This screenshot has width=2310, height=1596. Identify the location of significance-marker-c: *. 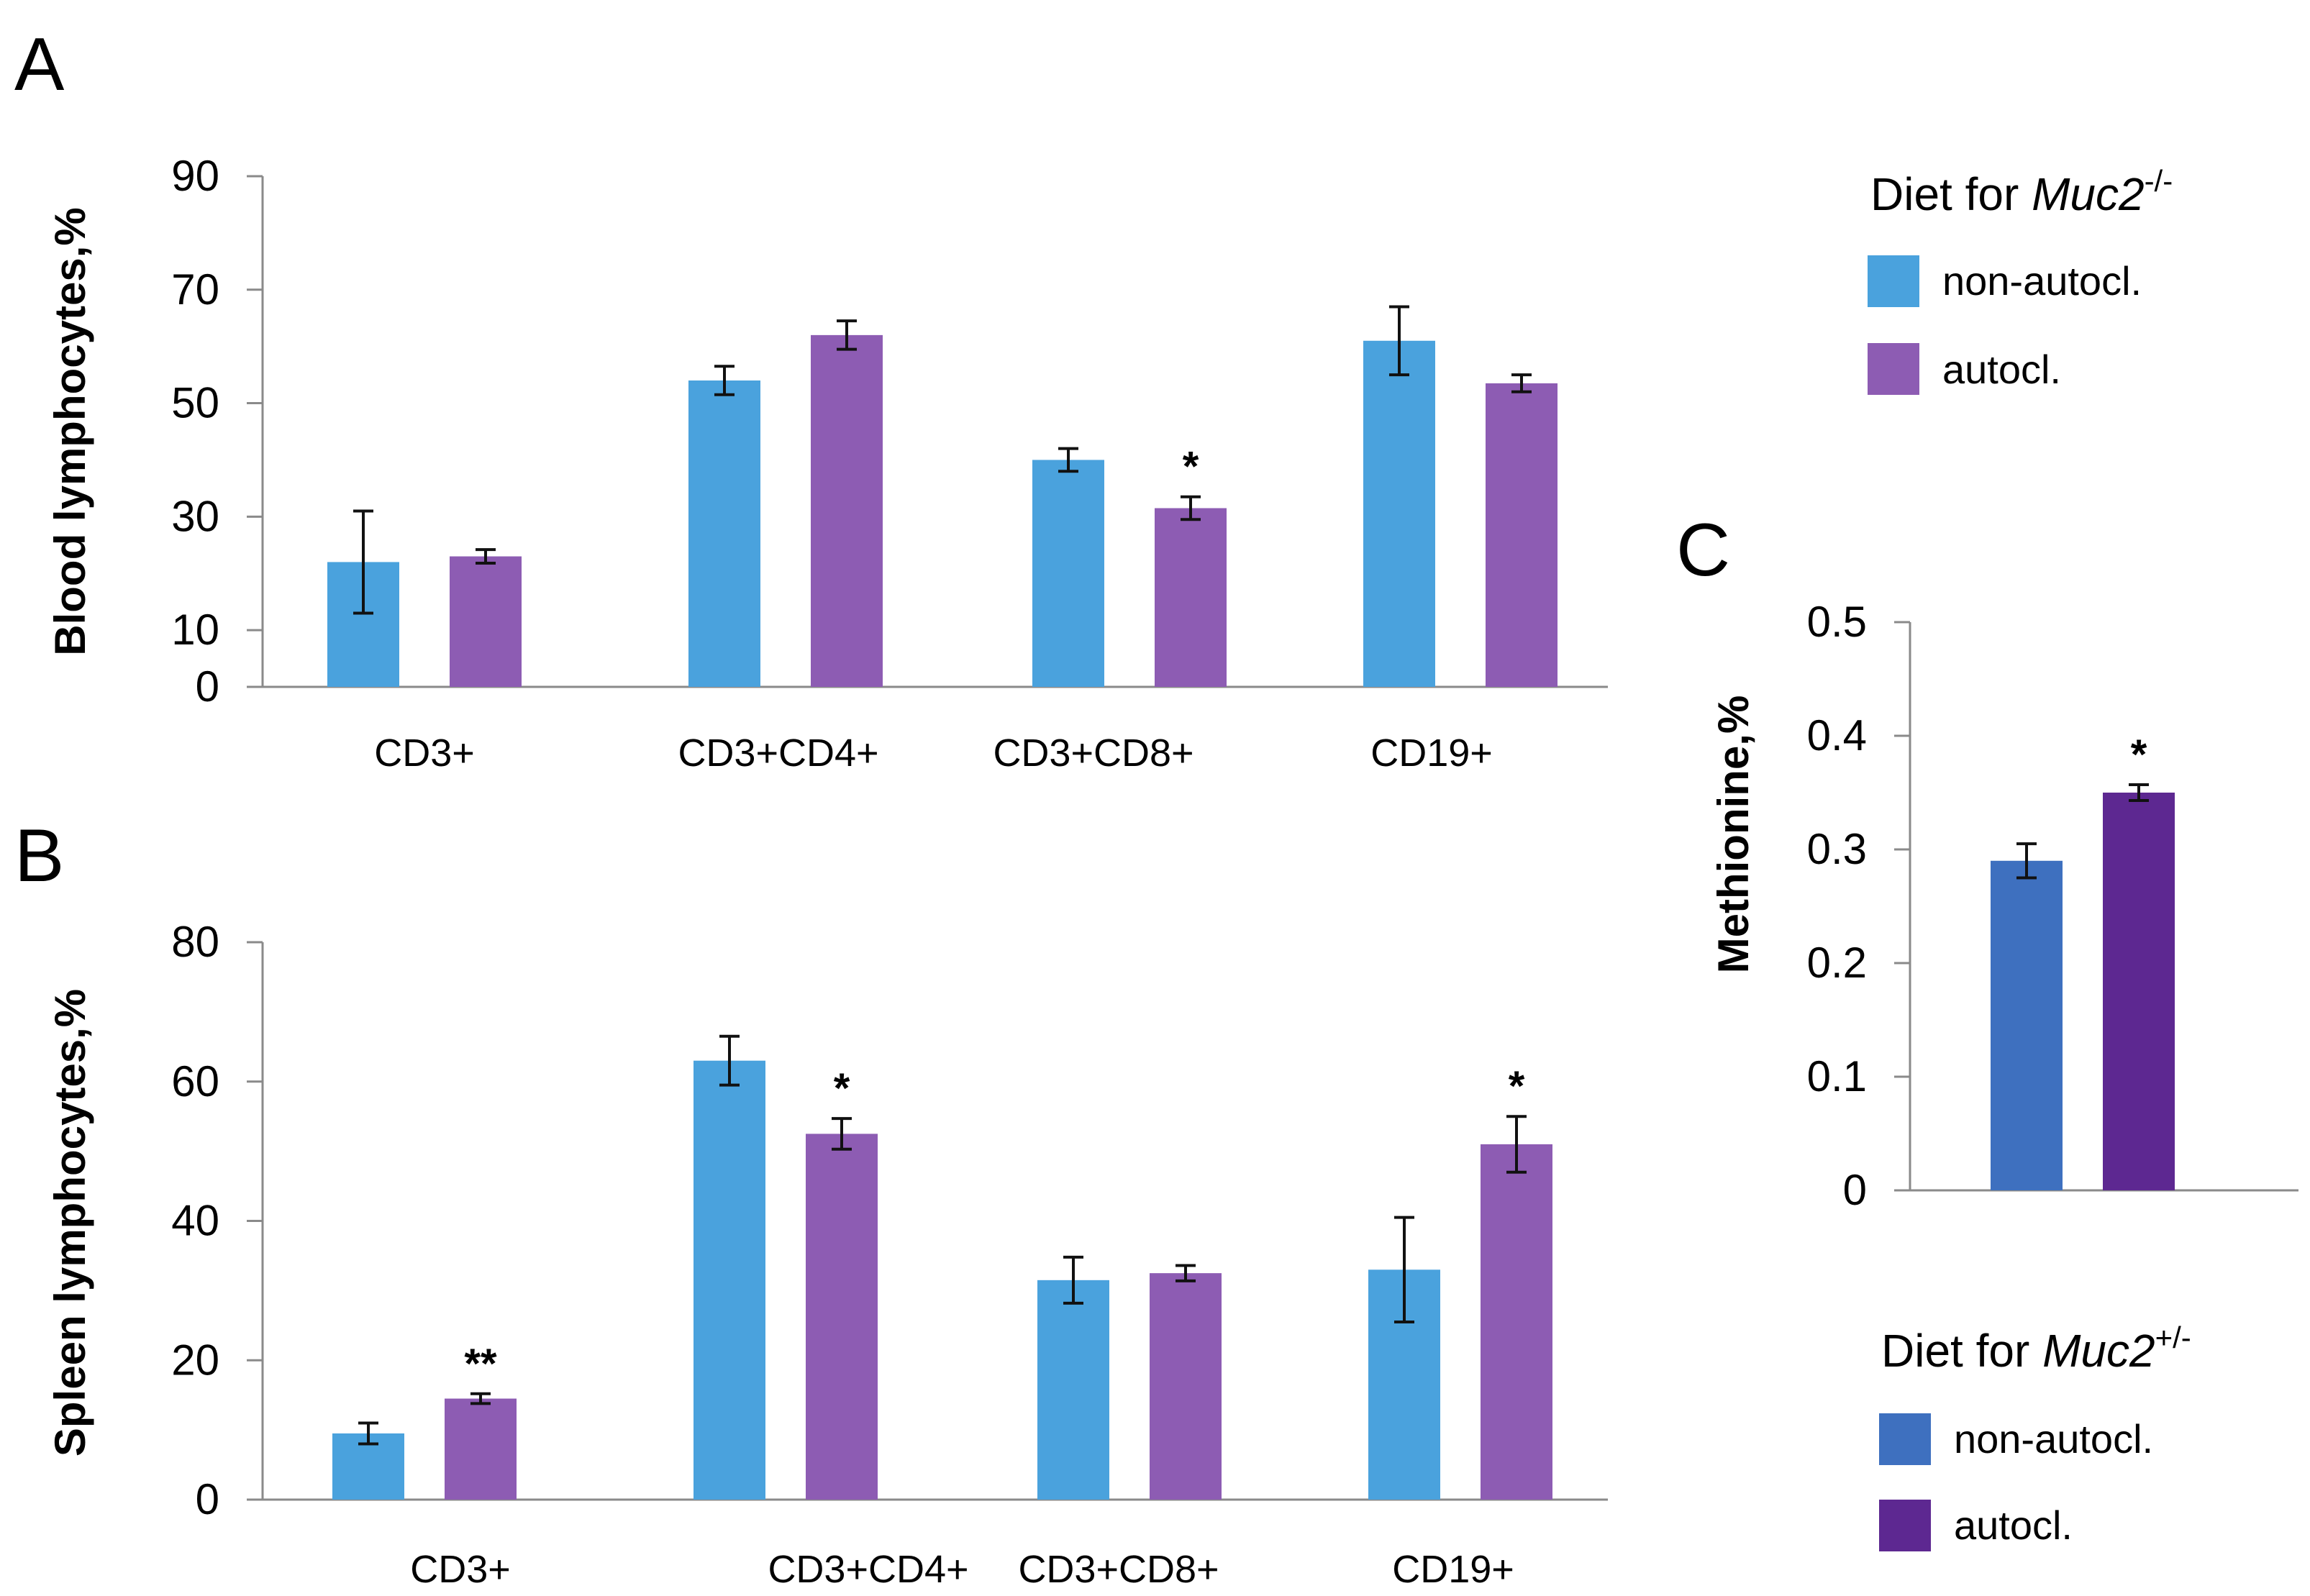
(2139, 754).